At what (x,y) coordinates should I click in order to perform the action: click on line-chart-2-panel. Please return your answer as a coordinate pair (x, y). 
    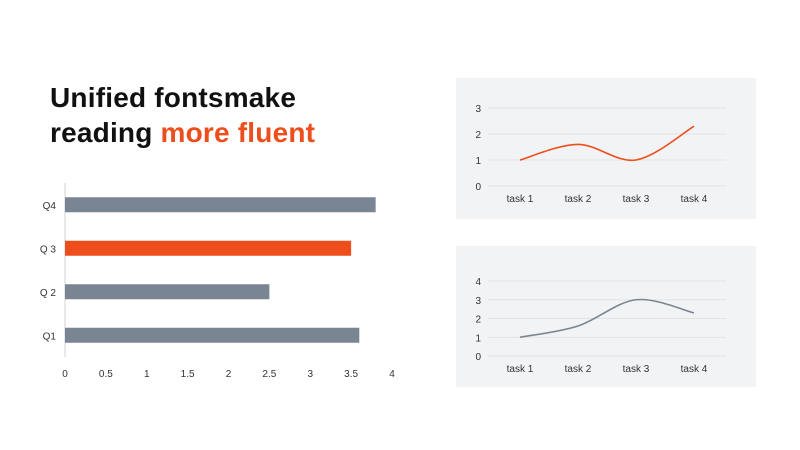
    Looking at the image, I should click on (606, 316).